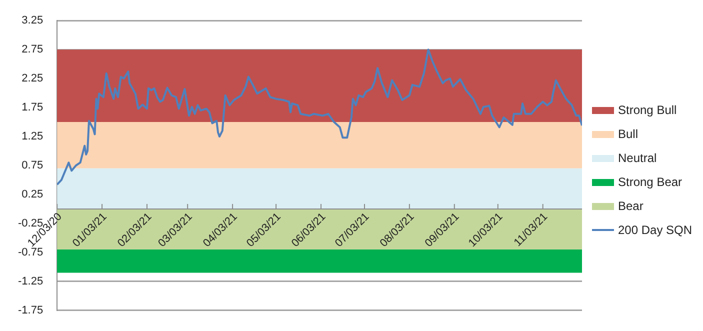 Image resolution: width=703 pixels, height=331 pixels. What do you see at coordinates (33, 50) in the screenshot?
I see `y-tick-label: 2.75` at bounding box center [33, 50].